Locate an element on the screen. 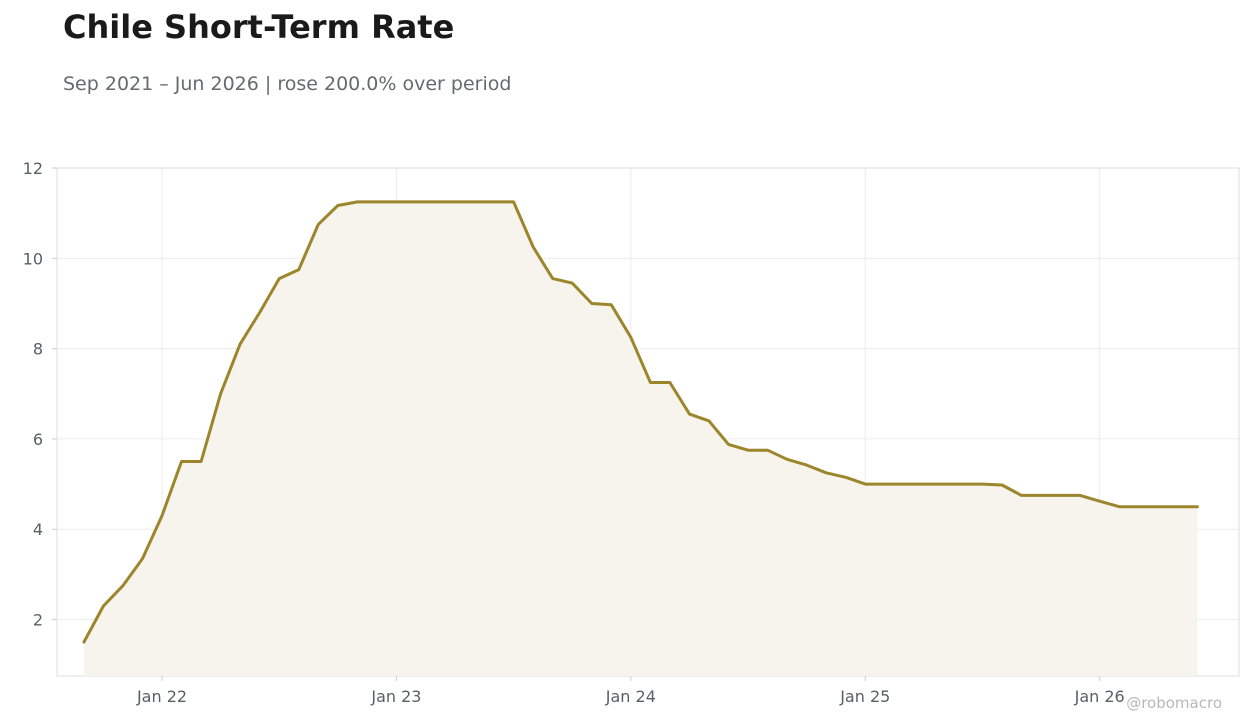 The image size is (1260, 728). watermark: @robomacro is located at coordinates (1174, 703).